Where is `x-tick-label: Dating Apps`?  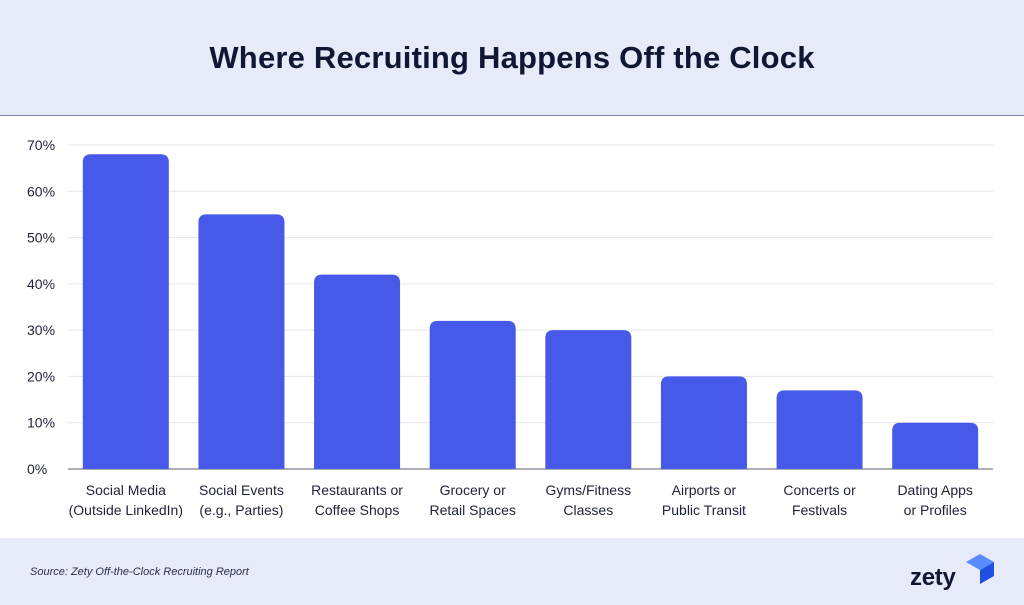
x-tick-label: Dating Apps is located at coordinates (935, 490).